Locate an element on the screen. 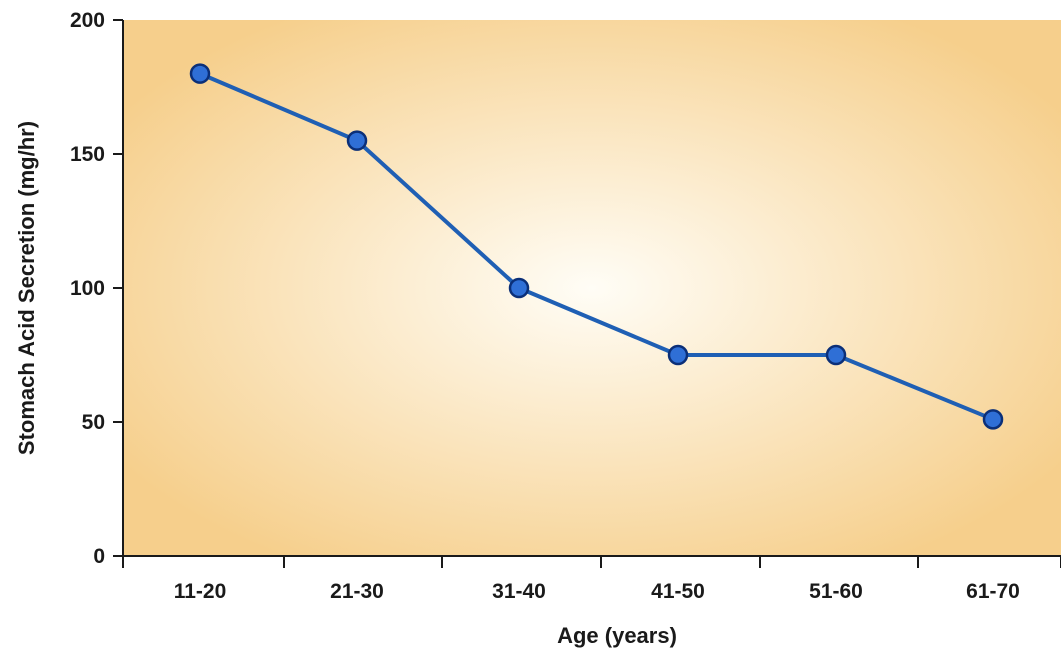  y-axis-title: Stomach Acid Secretion (mg/hr) is located at coordinates (26, 288).